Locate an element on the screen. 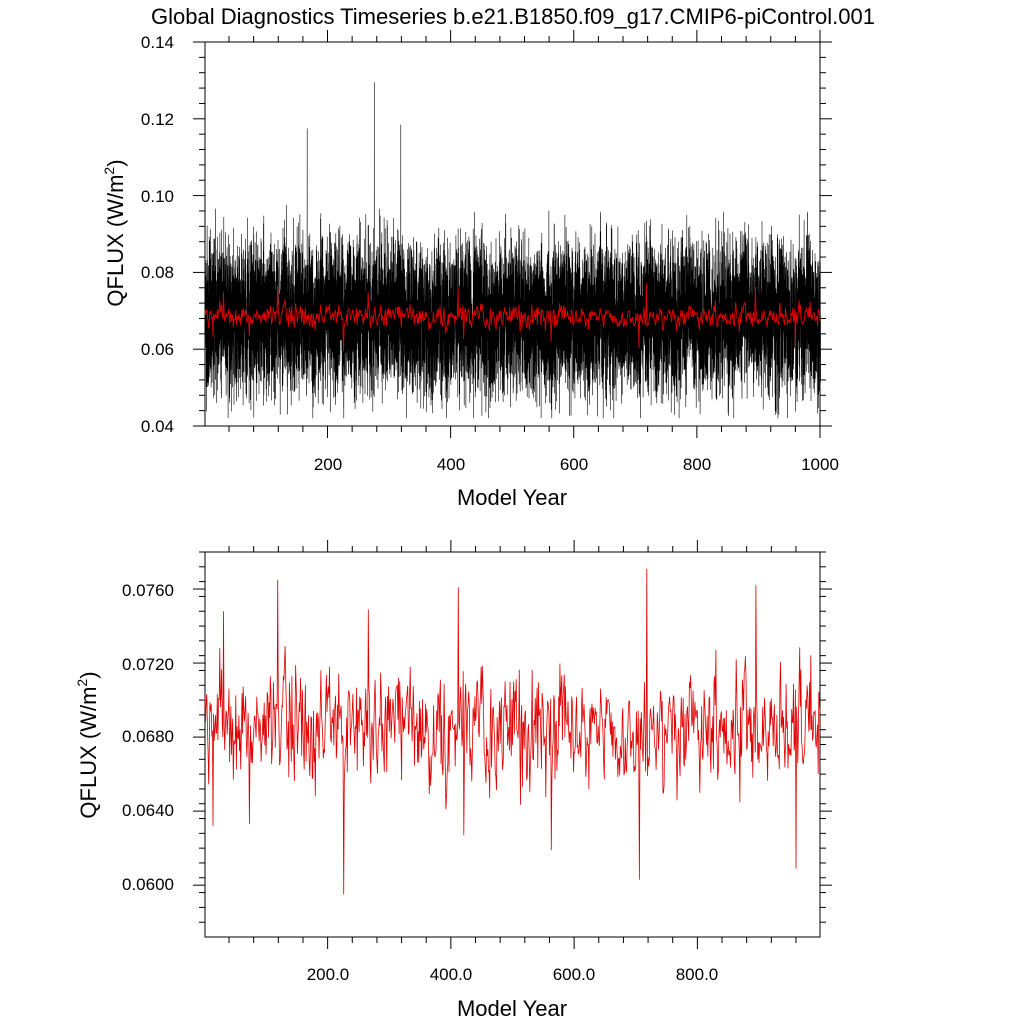  top-ytick-label-2: 0.08 is located at coordinates (157, 272).